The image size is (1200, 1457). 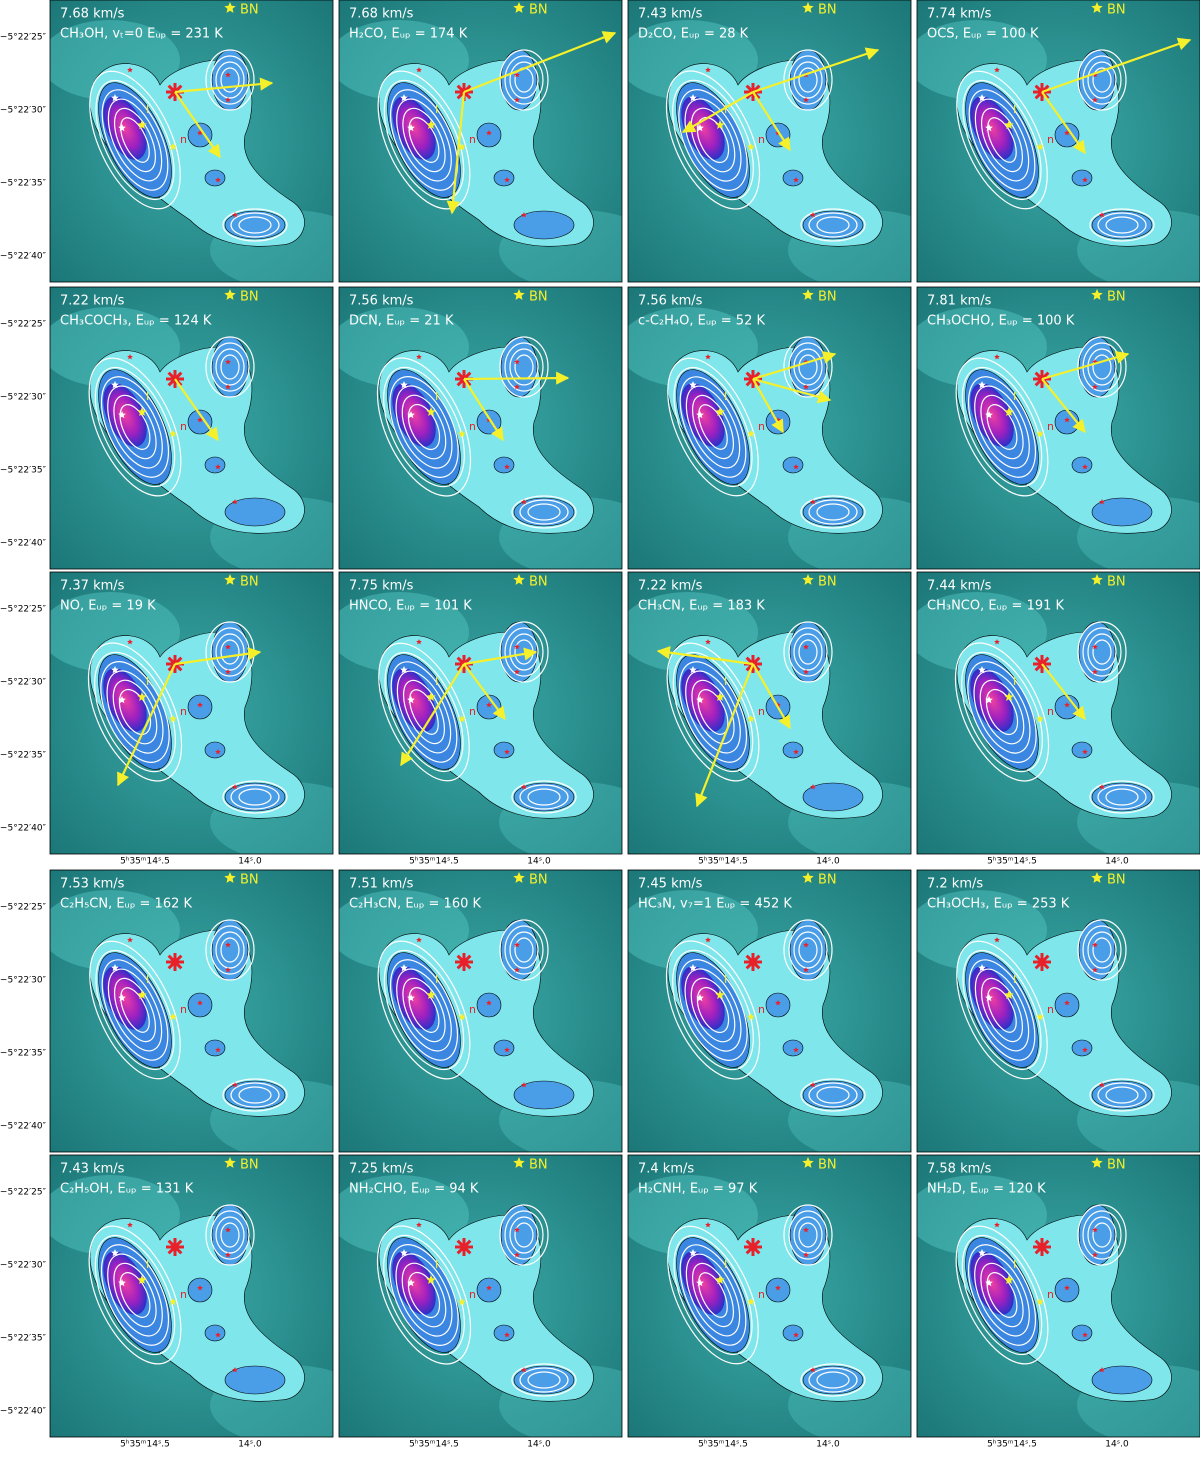 I want to click on molecule-label: H₂CO, Eᵤₚ = 174 K, so click(x=408, y=34).